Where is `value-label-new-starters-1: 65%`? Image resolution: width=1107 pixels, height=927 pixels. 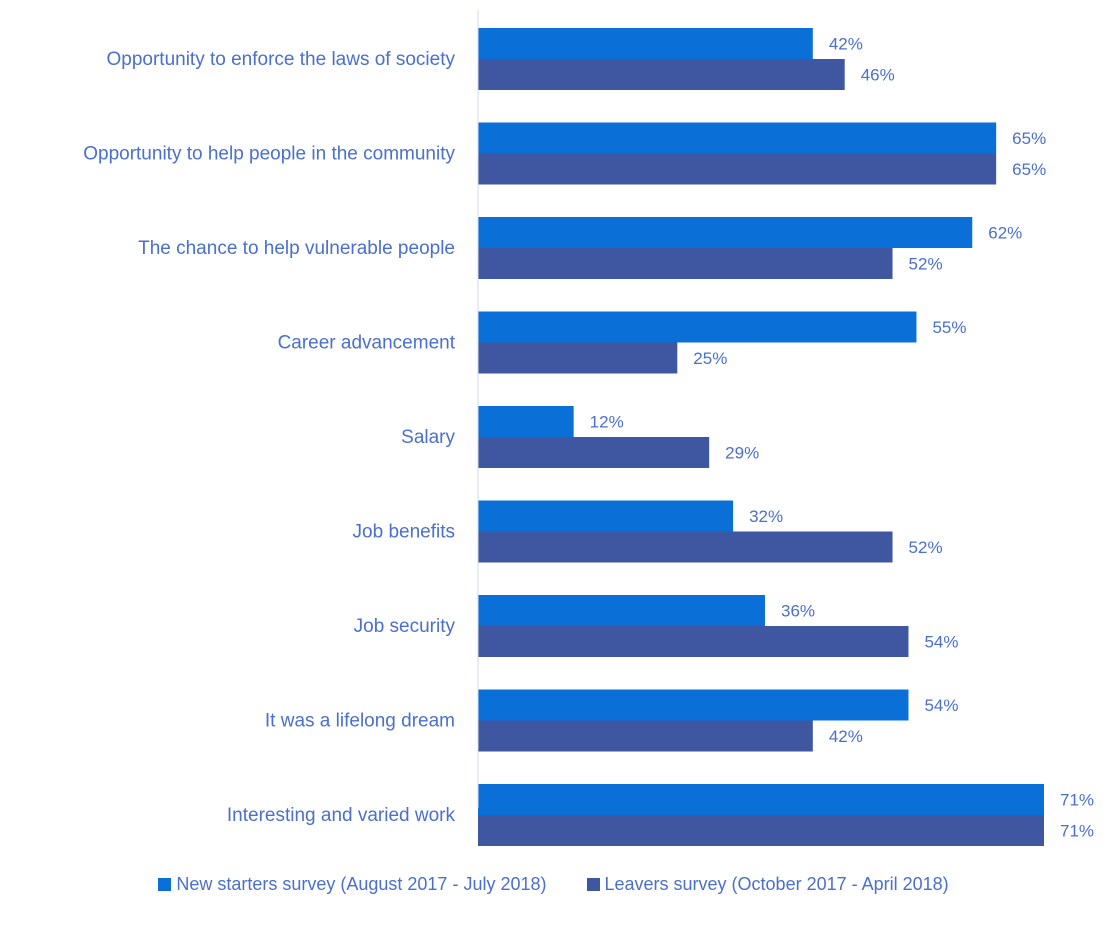 value-label-new-starters-1: 65% is located at coordinates (1029, 138).